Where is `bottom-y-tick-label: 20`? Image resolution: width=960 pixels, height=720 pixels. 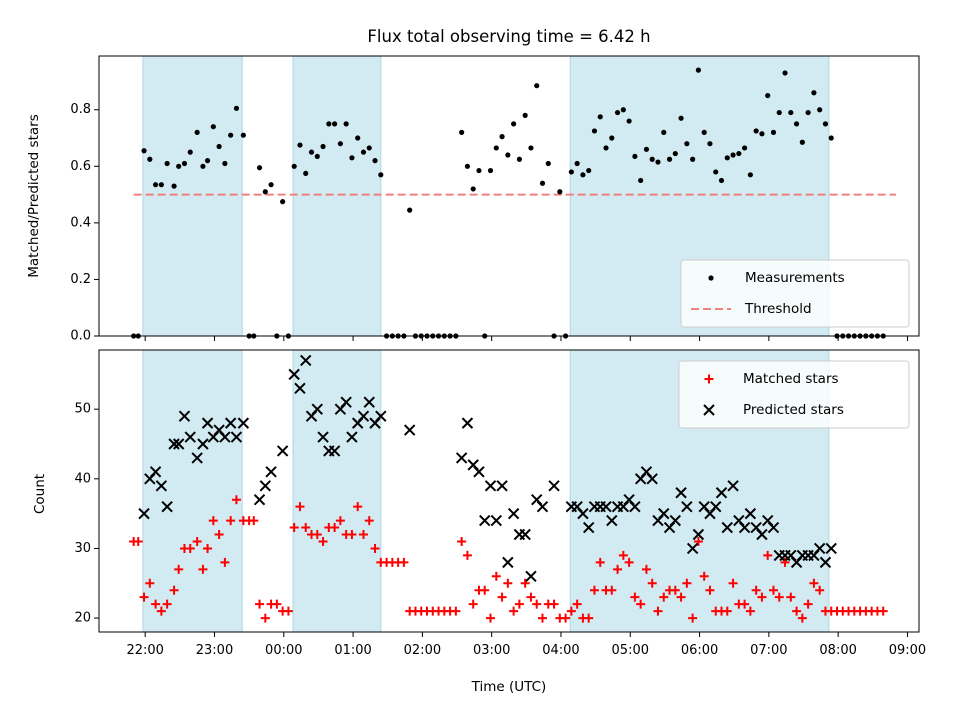
bottom-y-tick-label: 20 is located at coordinates (82, 618).